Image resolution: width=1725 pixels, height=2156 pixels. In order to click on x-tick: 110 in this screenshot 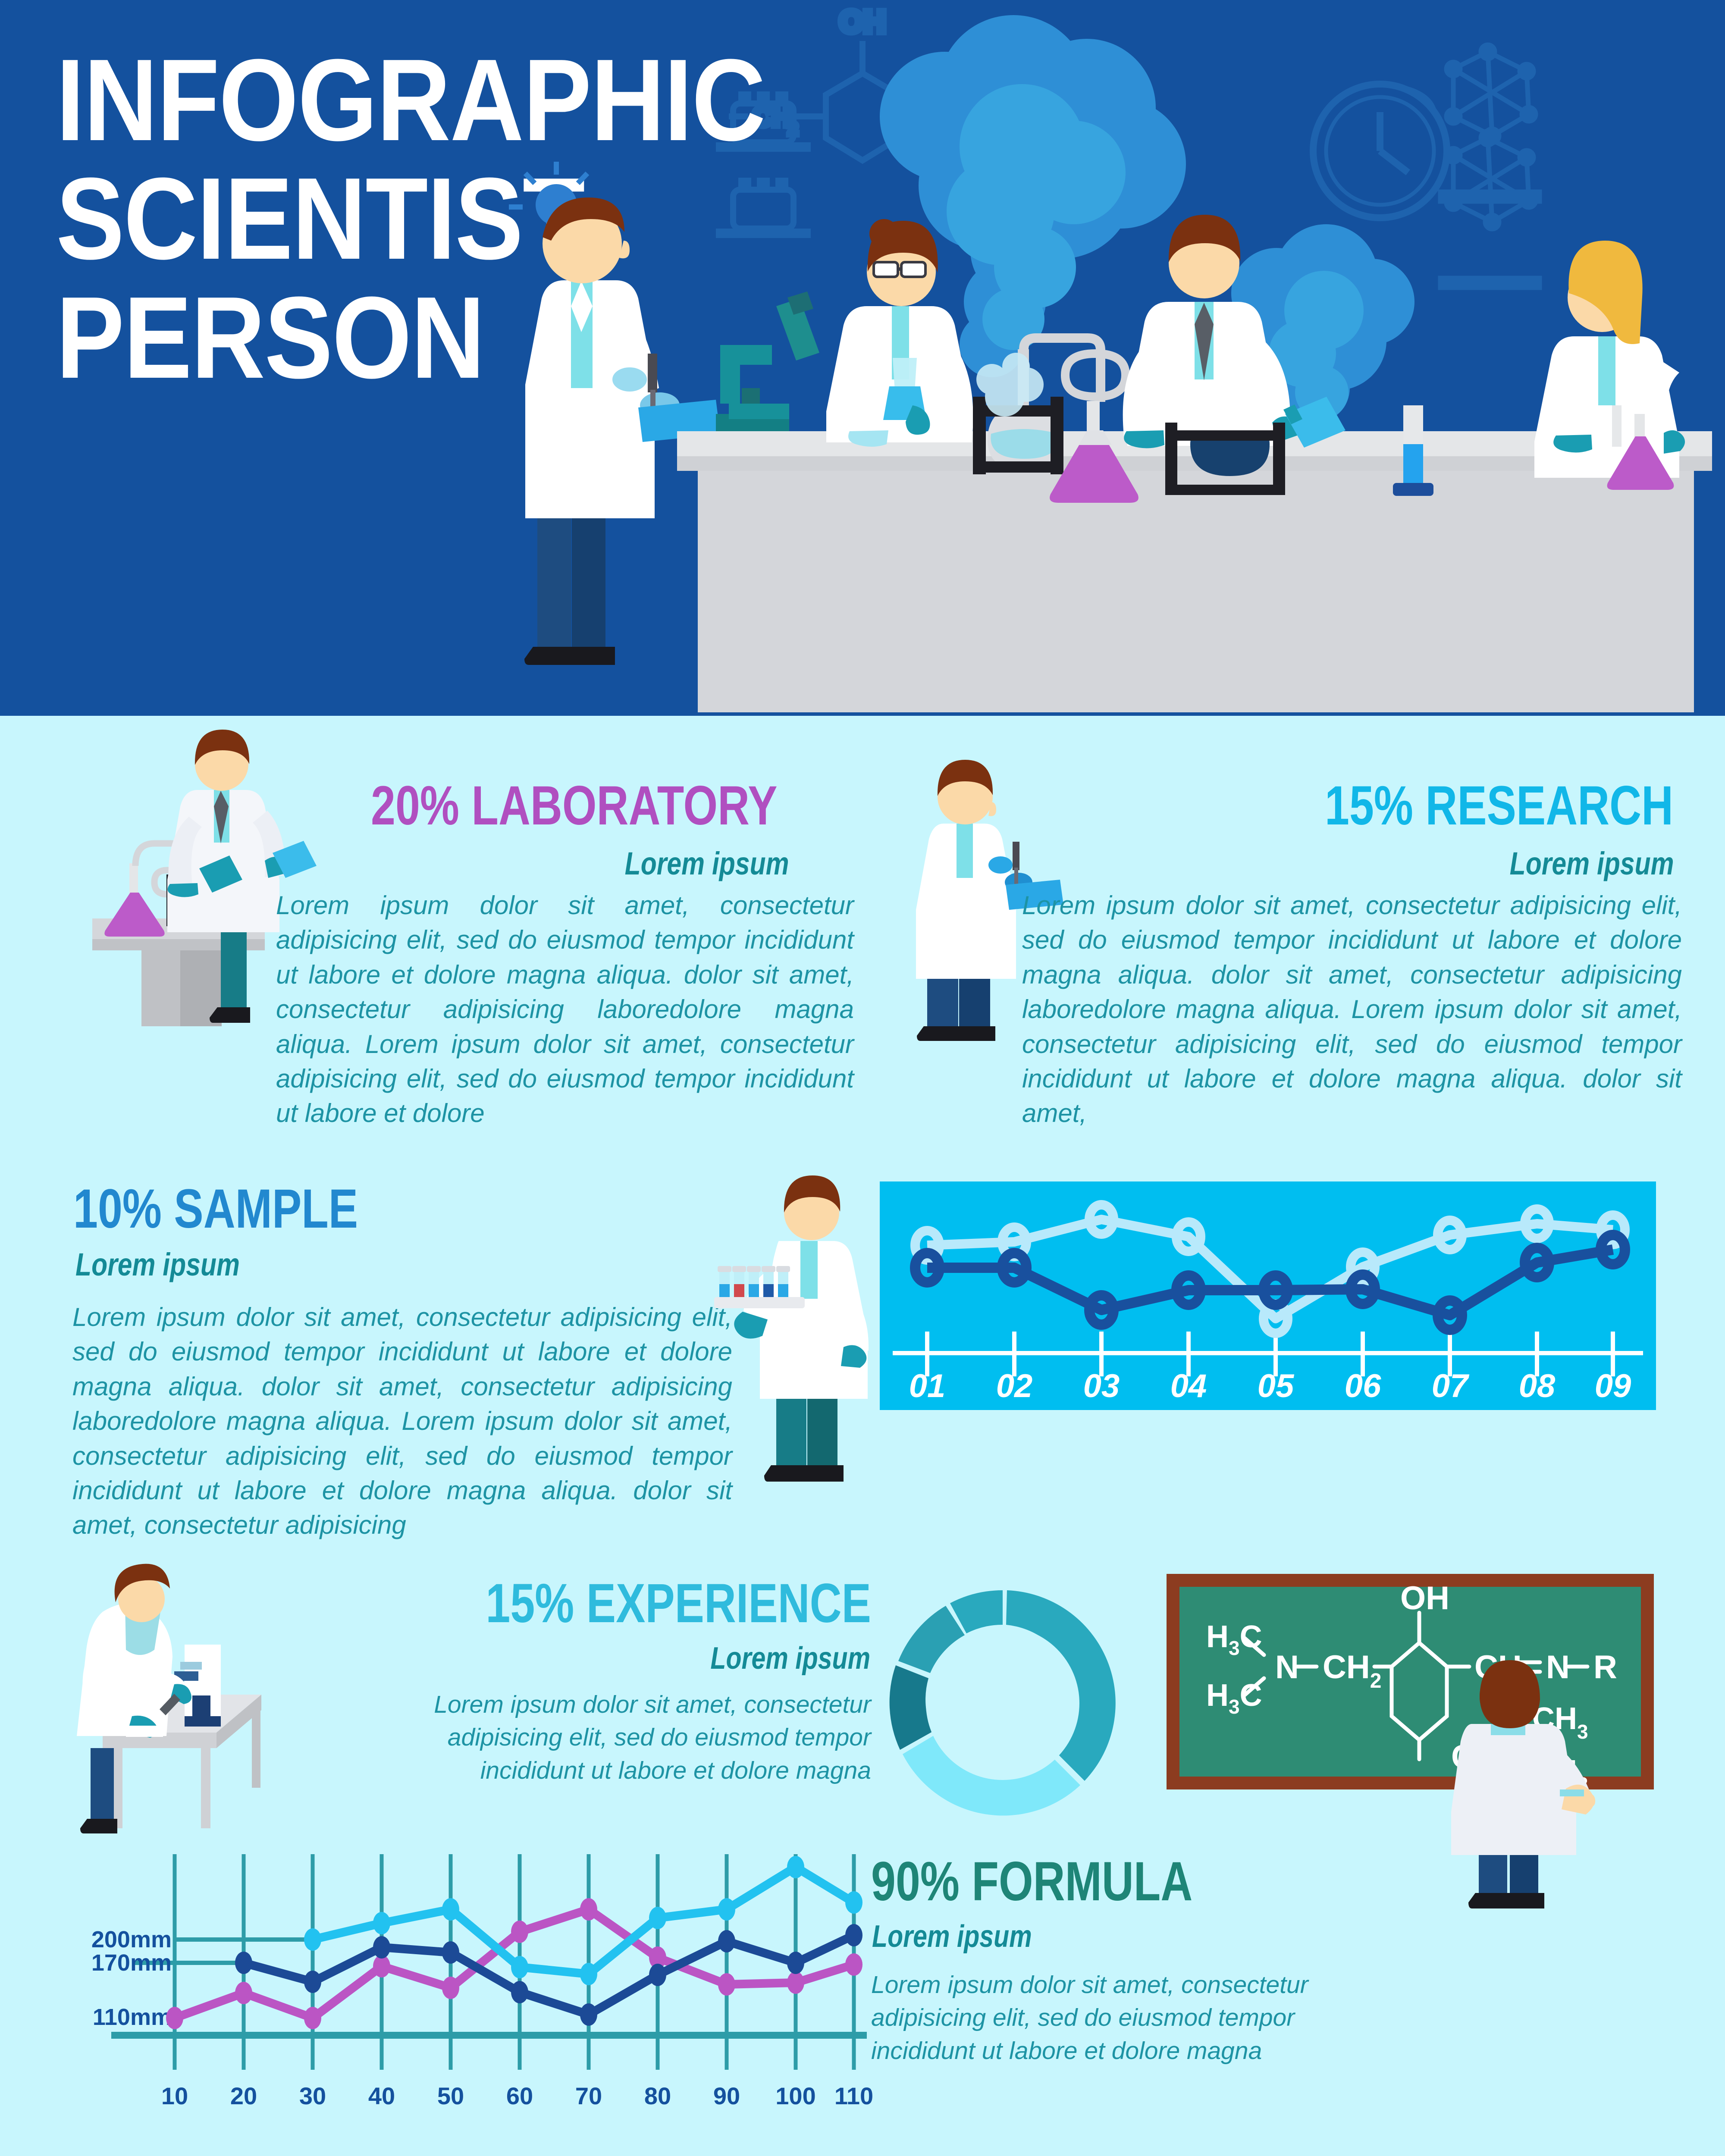, I will do `click(854, 2095)`.